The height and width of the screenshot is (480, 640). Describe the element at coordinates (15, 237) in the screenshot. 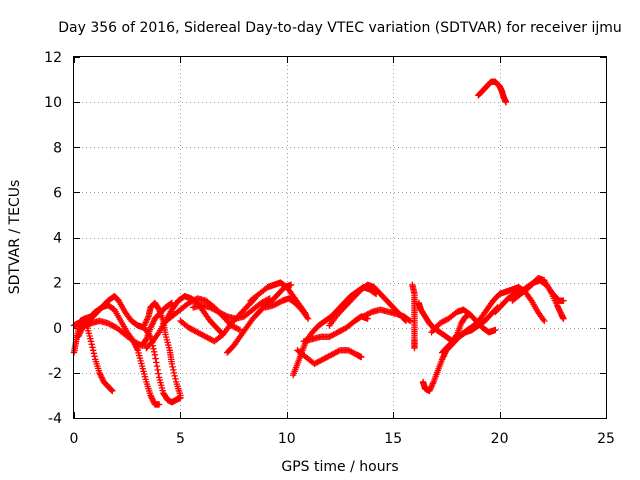

I see `y-axis-label: SDTVAR / TECUs` at that location.